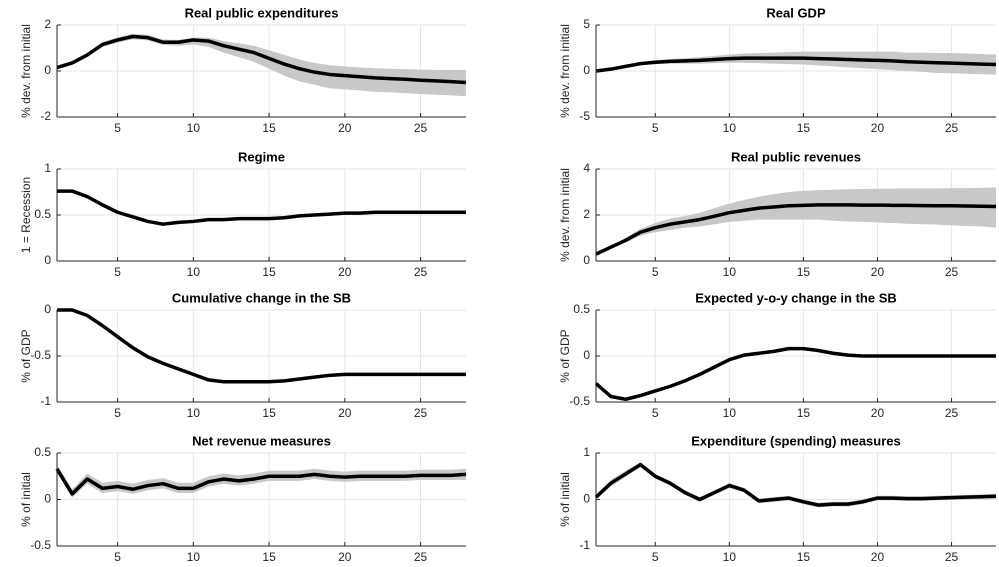 The width and height of the screenshot is (999, 567). Describe the element at coordinates (262, 12) in the screenshot. I see `panel-title: Real public expenditures` at that location.